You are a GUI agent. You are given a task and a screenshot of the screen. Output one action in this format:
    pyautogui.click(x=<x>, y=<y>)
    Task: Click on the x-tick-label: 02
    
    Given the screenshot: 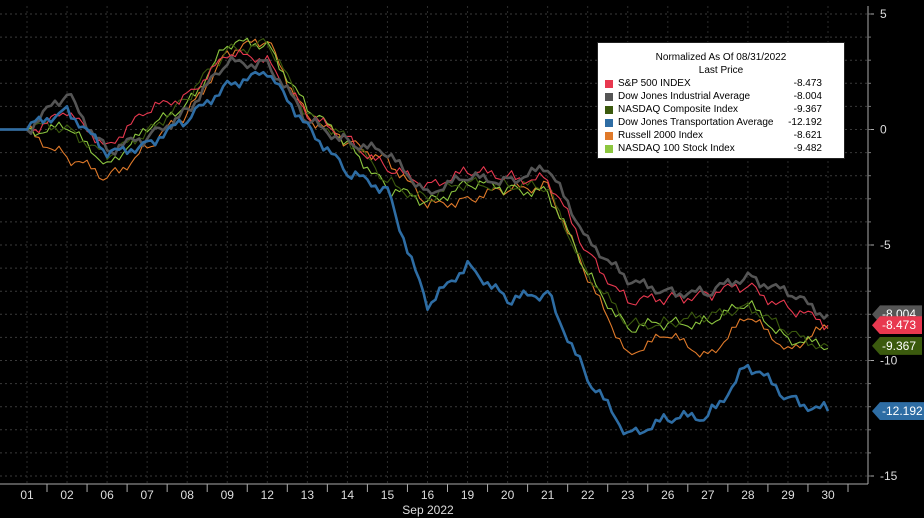 What is the action you would take?
    pyautogui.click(x=67, y=495)
    